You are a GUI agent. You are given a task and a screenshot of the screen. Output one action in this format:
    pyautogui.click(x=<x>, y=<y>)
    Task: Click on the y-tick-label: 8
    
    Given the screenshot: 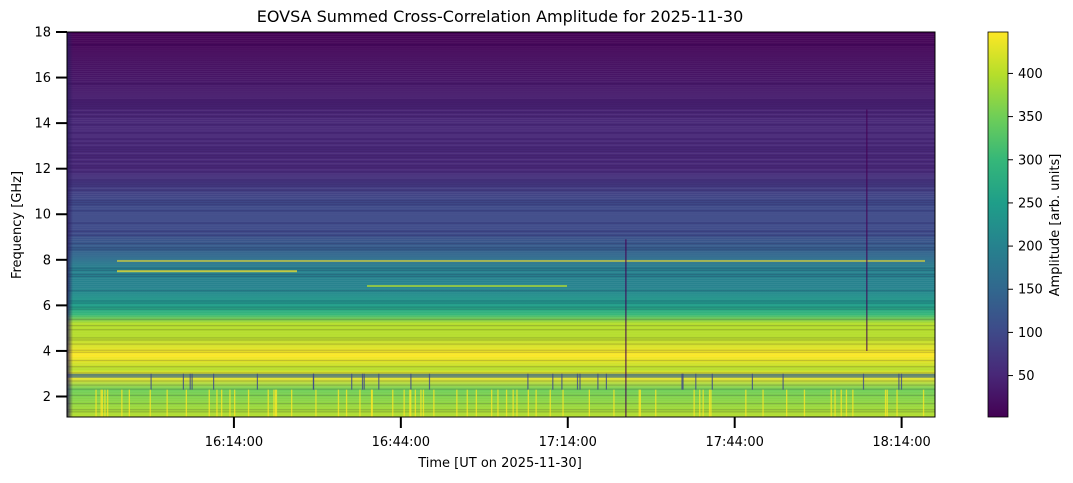 What is the action you would take?
    pyautogui.click(x=47, y=260)
    